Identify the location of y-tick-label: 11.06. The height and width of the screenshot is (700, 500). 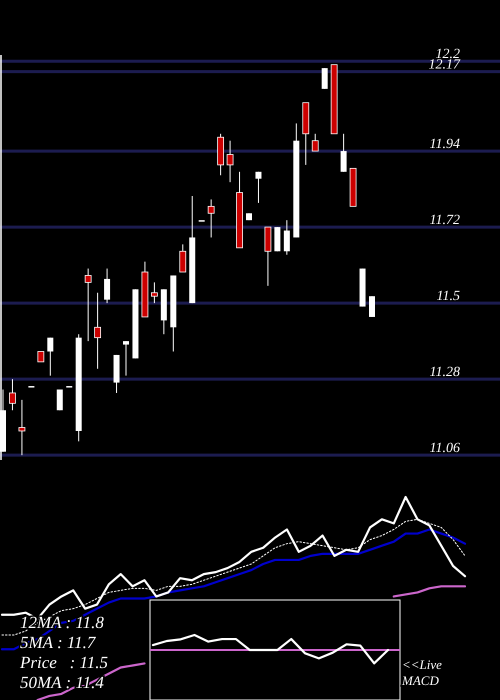
(445, 448).